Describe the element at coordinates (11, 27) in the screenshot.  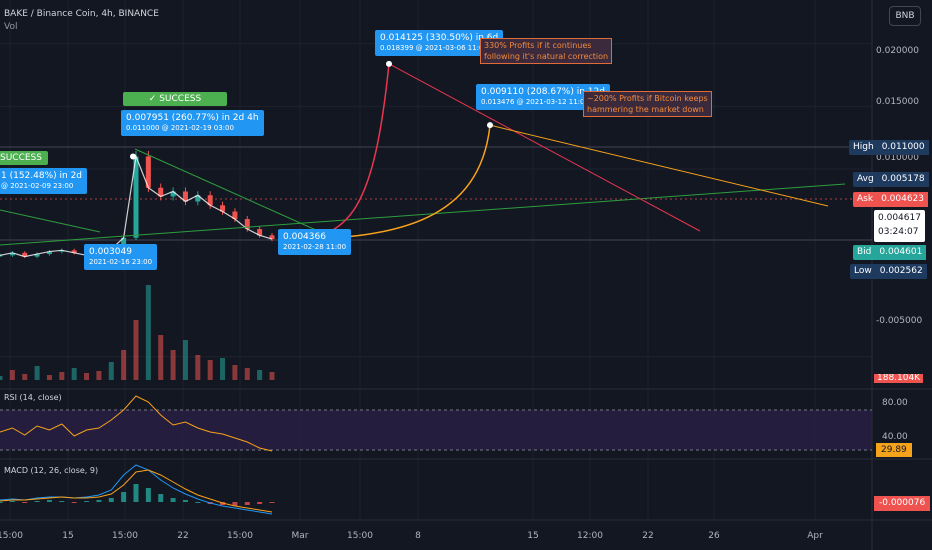
I see `volume-label: Vol` at that location.